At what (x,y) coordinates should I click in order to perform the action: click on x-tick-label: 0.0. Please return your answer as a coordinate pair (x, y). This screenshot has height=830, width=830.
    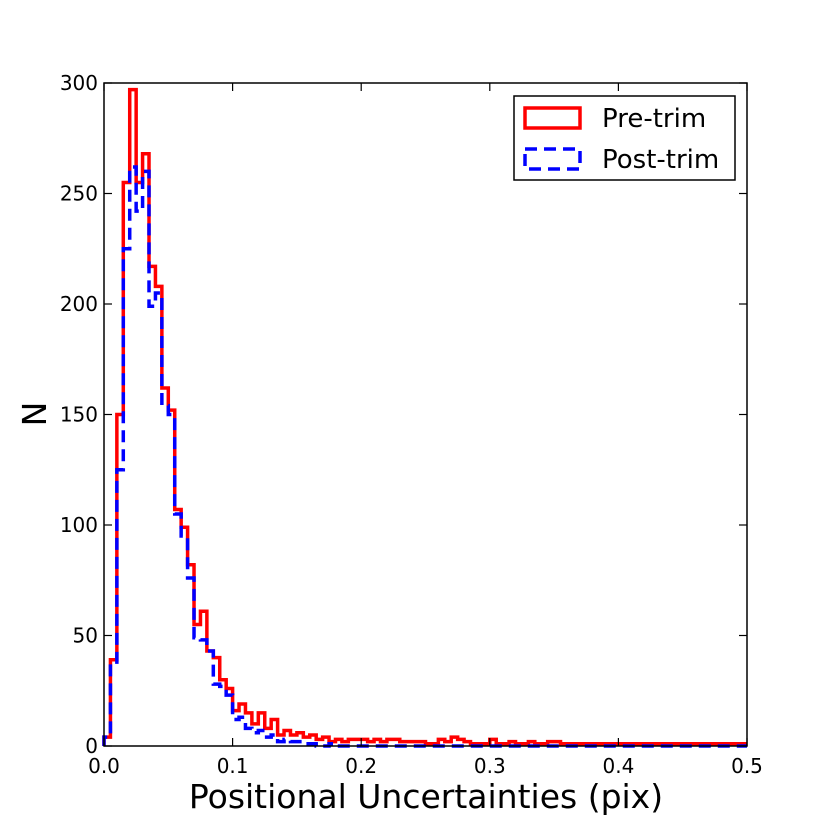
    Looking at the image, I should click on (104, 766).